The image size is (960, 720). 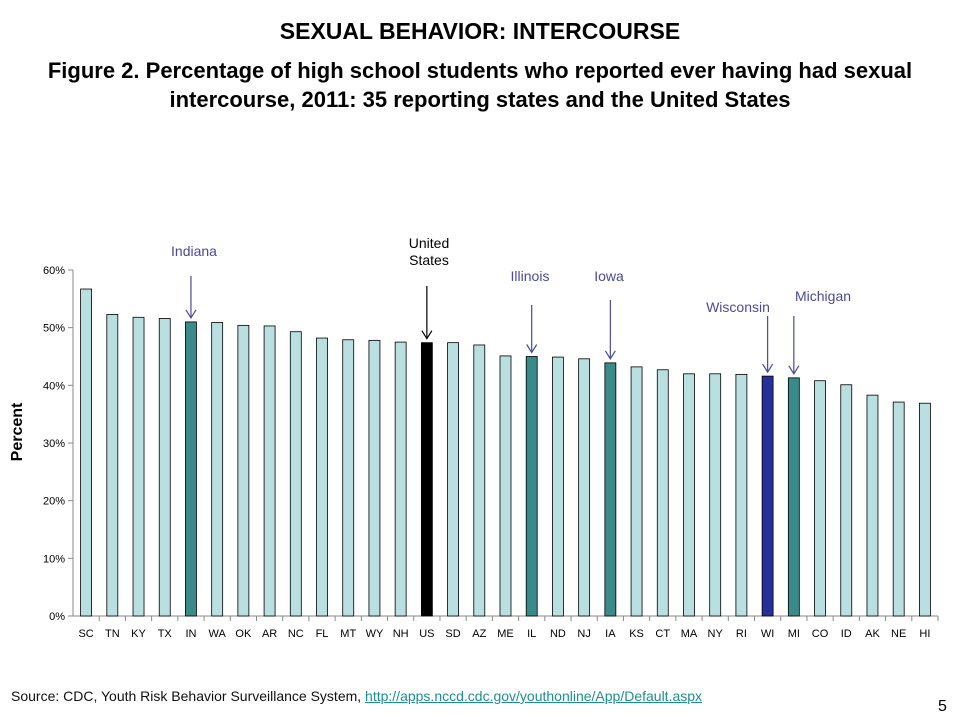 I want to click on x-tick-label: ME, so click(x=505, y=634).